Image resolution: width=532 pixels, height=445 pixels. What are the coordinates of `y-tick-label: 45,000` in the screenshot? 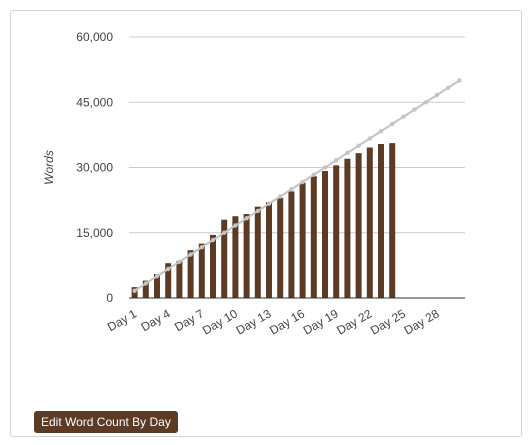 It's located at (94, 102).